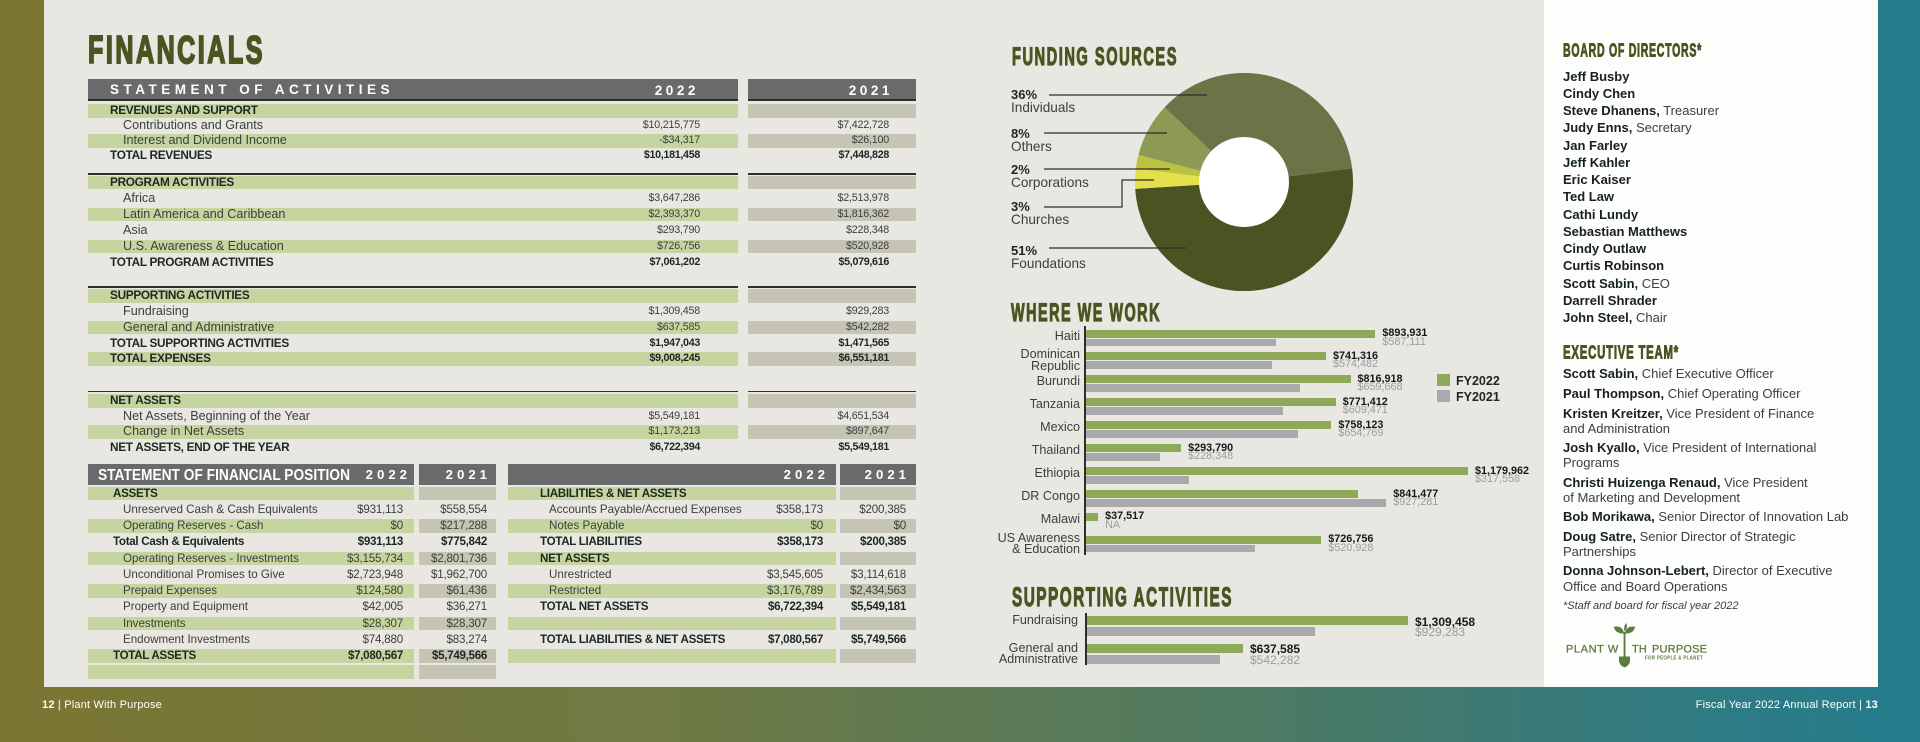 The height and width of the screenshot is (742, 1920). Describe the element at coordinates (1621, 352) in the screenshot. I see `svg-text: EXECUTIVE TEAM*` at that location.